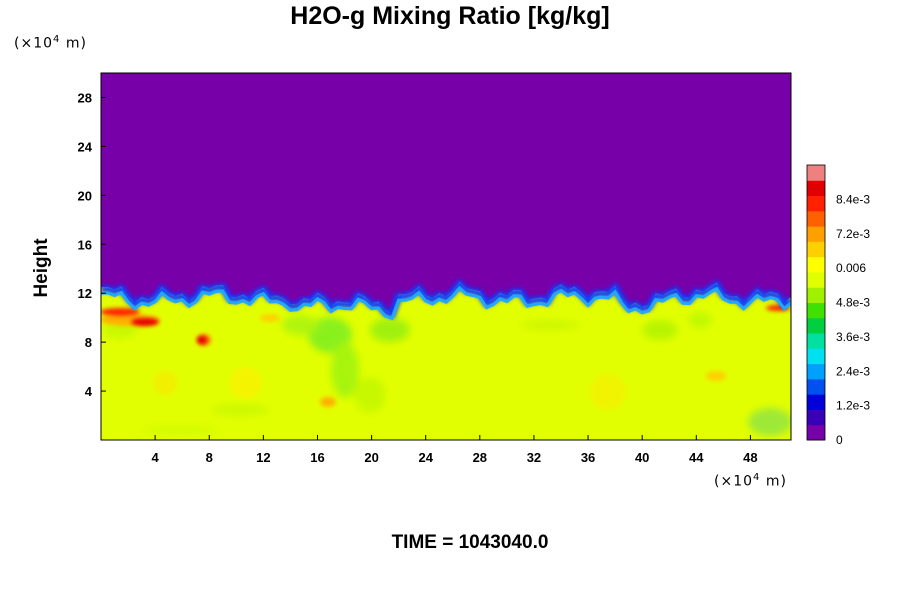 The width and height of the screenshot is (900, 600). Describe the element at coordinates (85, 146) in the screenshot. I see `y-tick-label: 24` at that location.